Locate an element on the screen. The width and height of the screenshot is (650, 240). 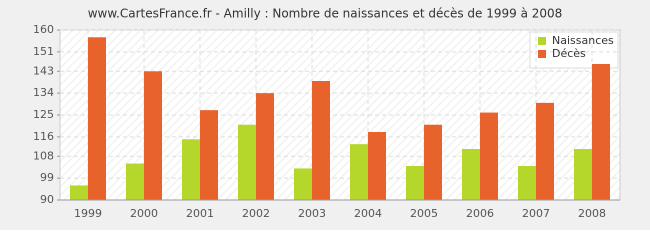
y-tick-label: 116 is located at coordinates (43, 136).